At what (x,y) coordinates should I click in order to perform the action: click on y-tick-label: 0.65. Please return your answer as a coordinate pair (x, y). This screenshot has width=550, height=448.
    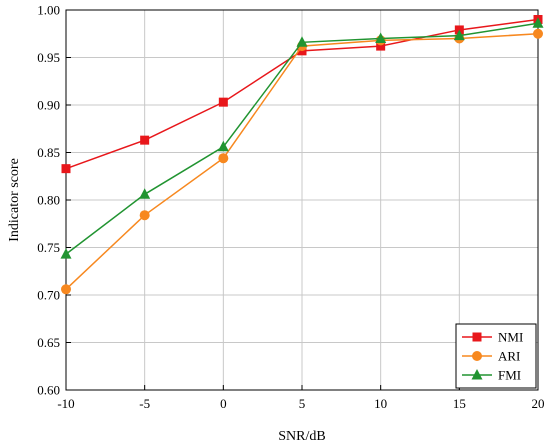
    Looking at the image, I should click on (48, 342).